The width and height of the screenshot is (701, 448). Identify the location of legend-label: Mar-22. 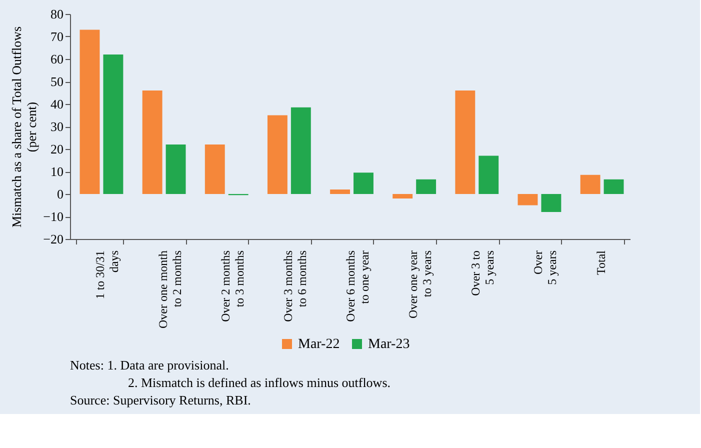
(319, 344).